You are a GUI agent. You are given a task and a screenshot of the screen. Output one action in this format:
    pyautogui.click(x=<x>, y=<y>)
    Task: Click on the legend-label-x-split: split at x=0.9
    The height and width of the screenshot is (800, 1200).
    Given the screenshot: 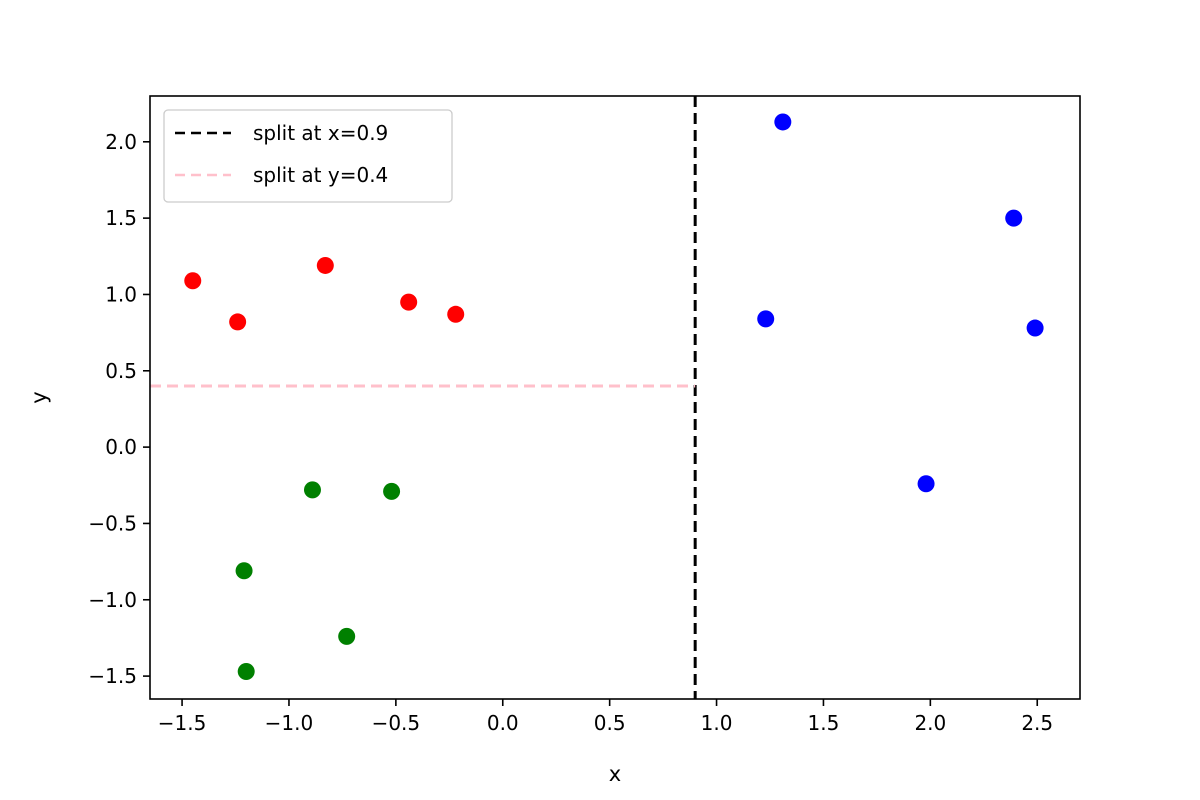 What is the action you would take?
    pyautogui.click(x=320, y=133)
    